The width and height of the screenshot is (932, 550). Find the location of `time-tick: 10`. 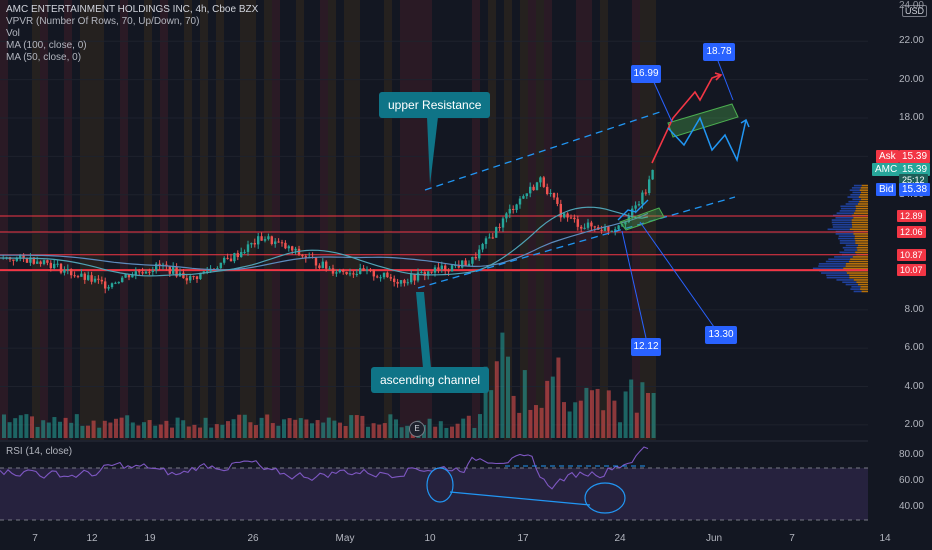

time-tick: 10 is located at coordinates (430, 538).